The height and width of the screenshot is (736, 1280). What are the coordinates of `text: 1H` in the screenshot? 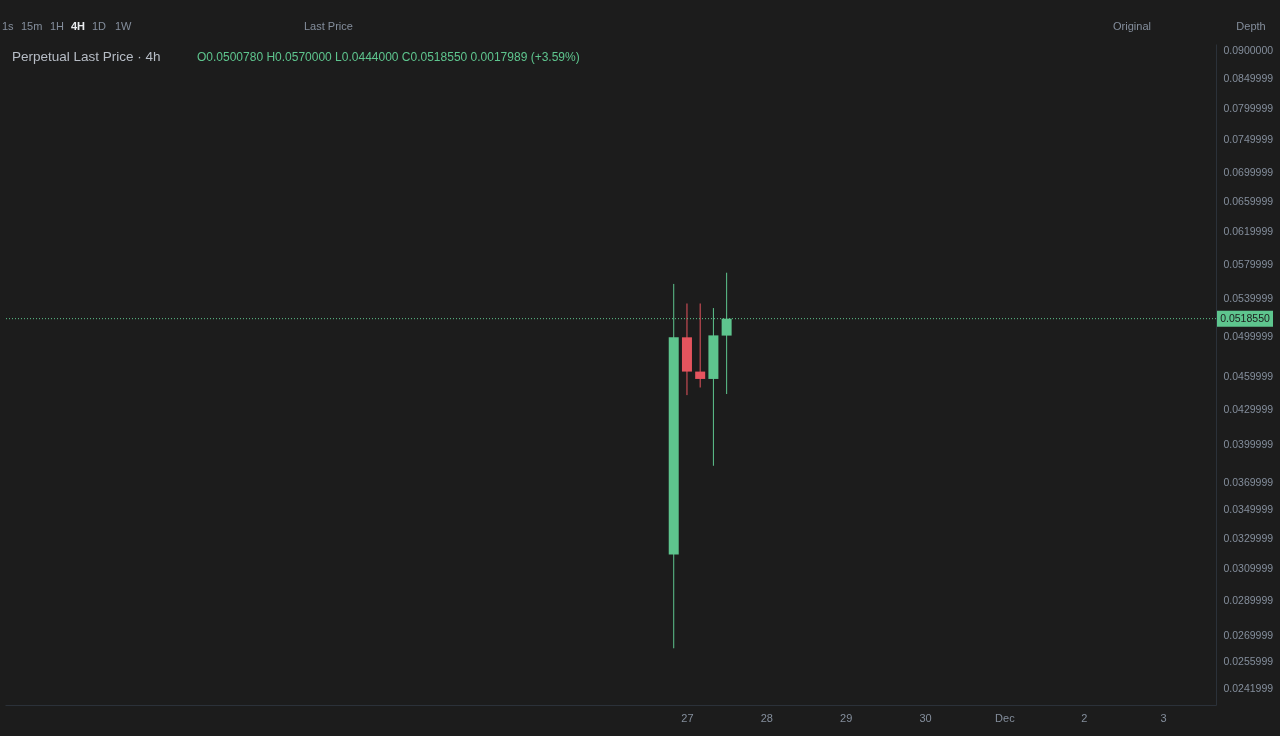 It's located at (57, 26).